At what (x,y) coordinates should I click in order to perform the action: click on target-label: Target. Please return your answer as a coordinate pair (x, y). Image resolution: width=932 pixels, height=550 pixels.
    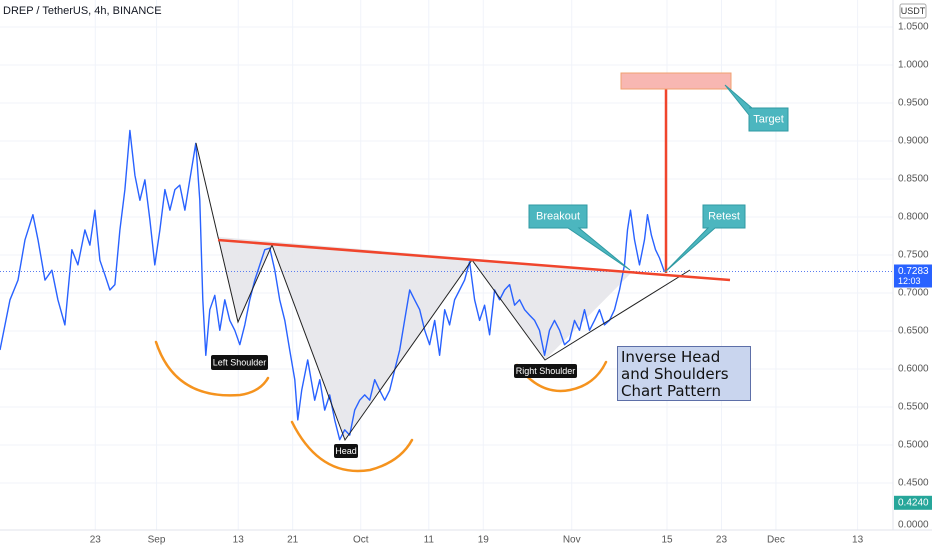
    Looking at the image, I should click on (768, 119).